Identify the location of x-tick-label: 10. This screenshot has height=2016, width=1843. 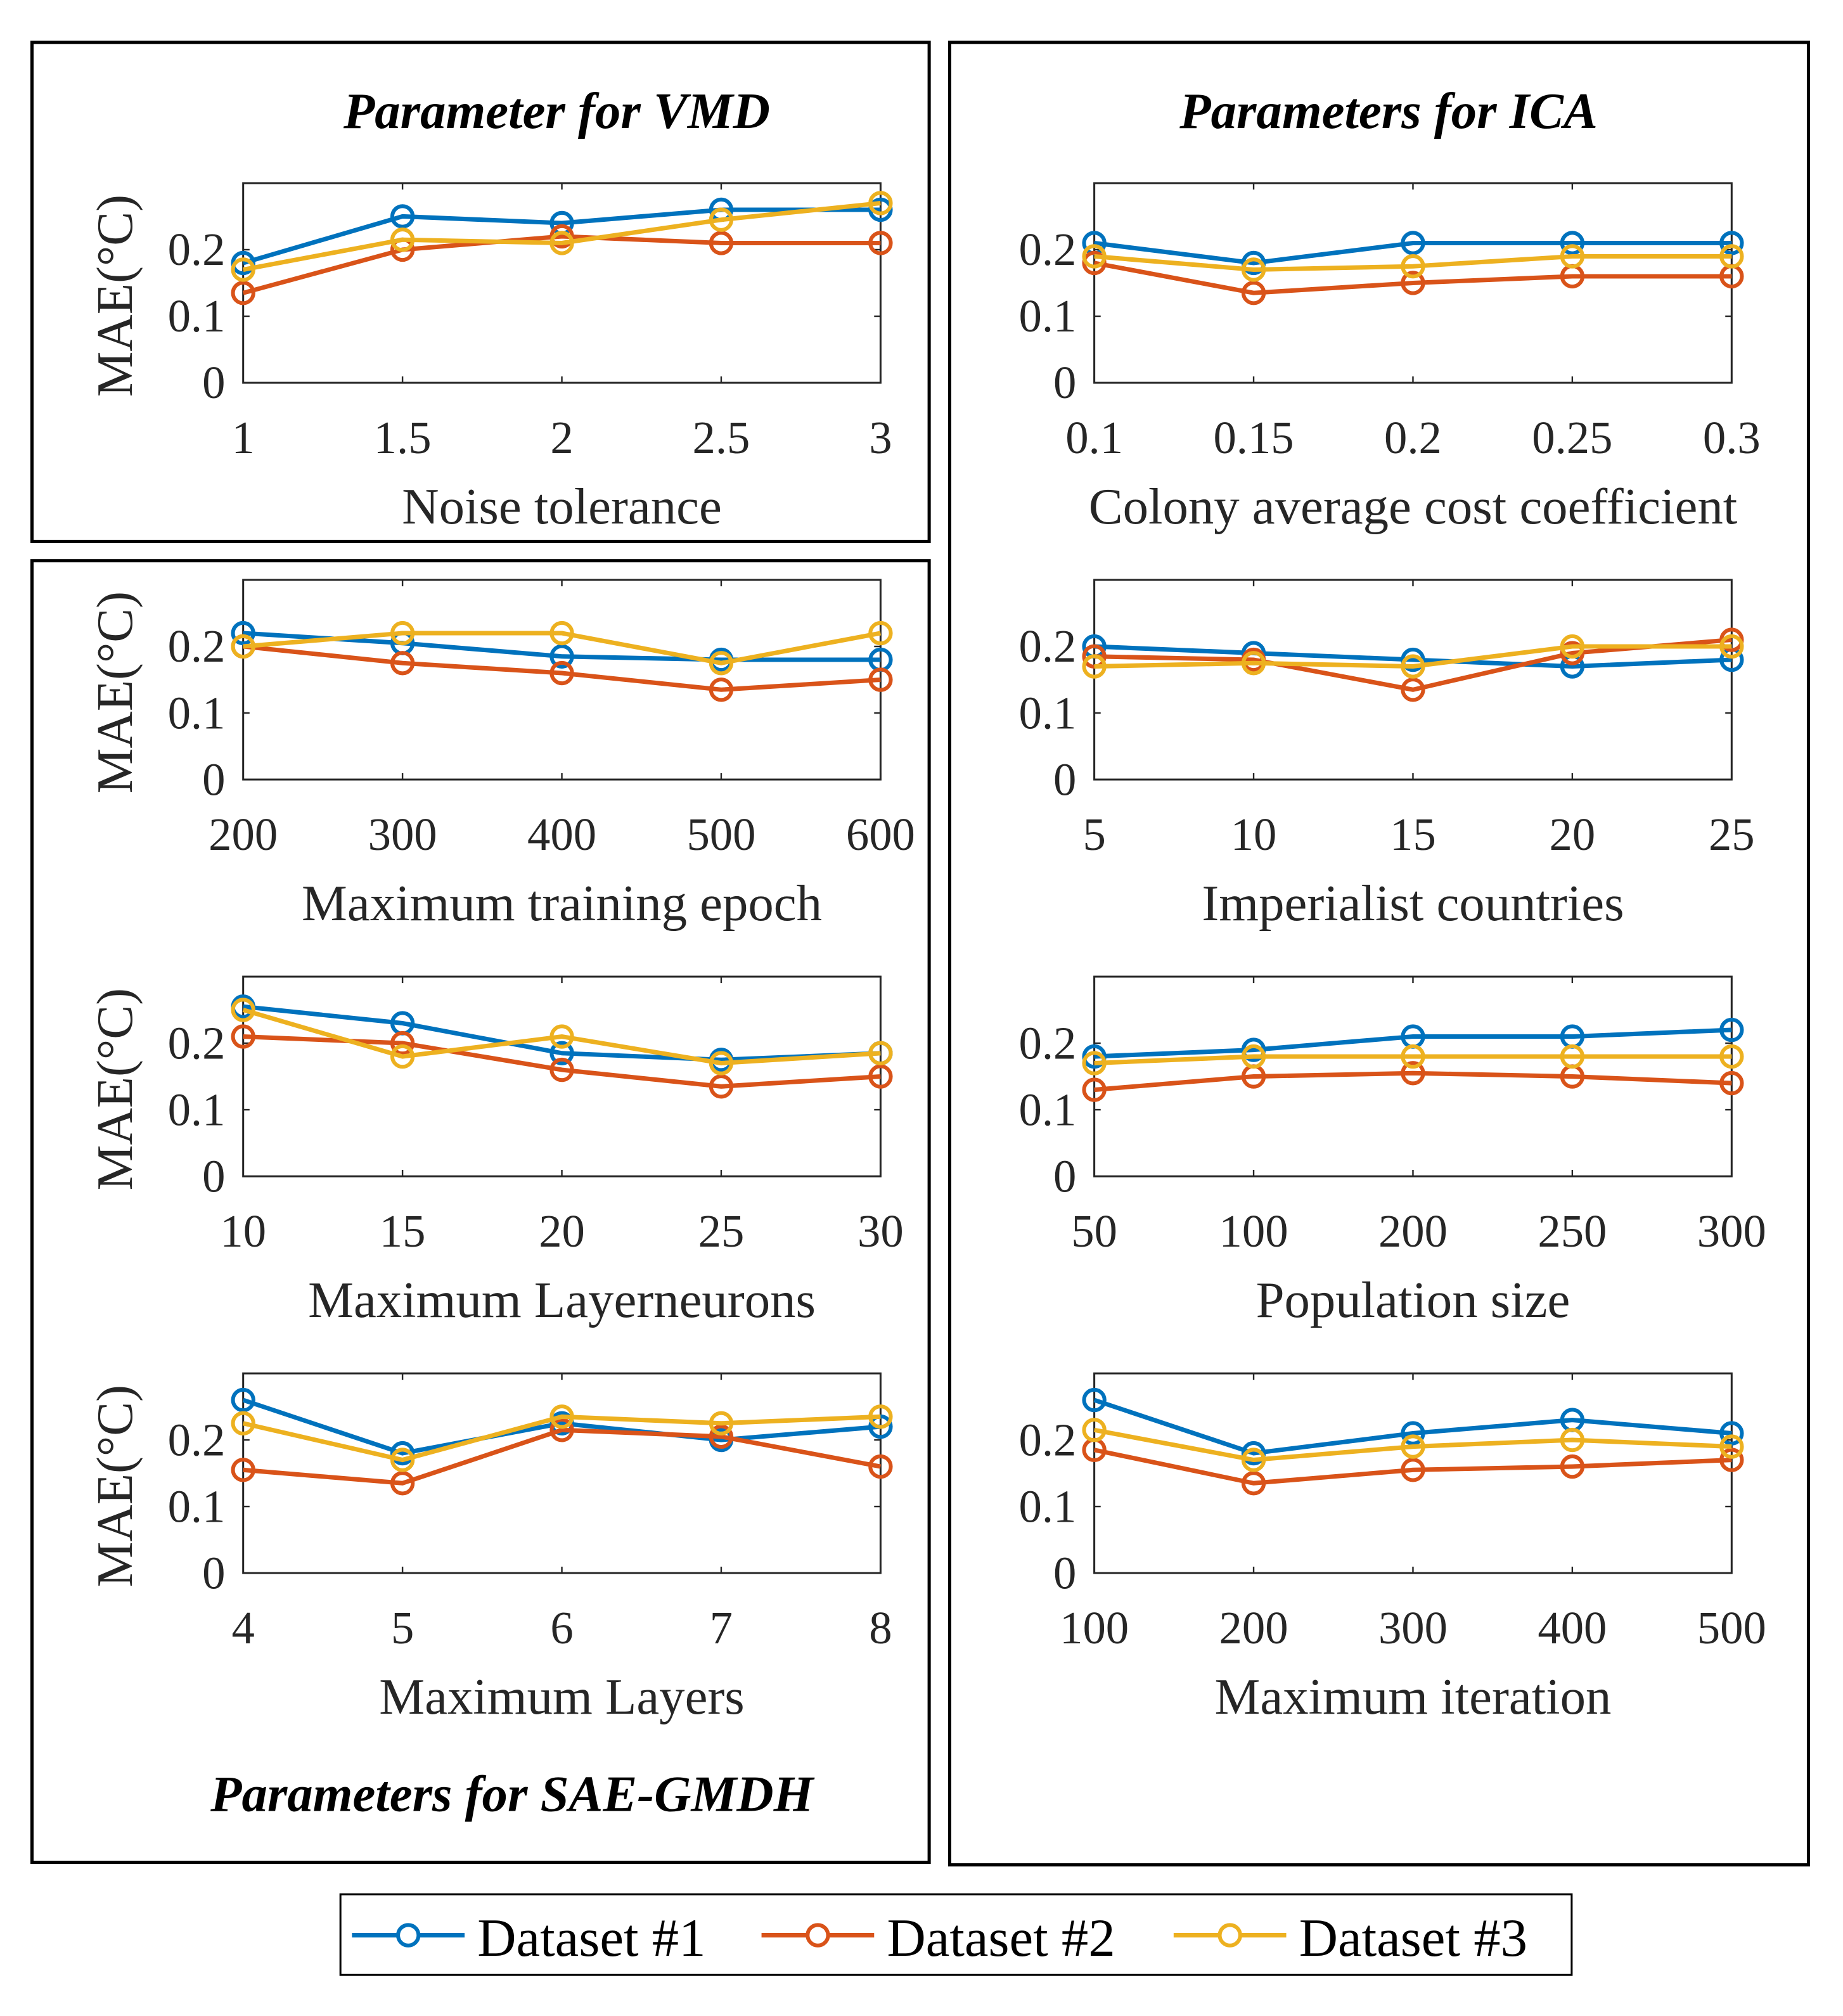
(243, 1231).